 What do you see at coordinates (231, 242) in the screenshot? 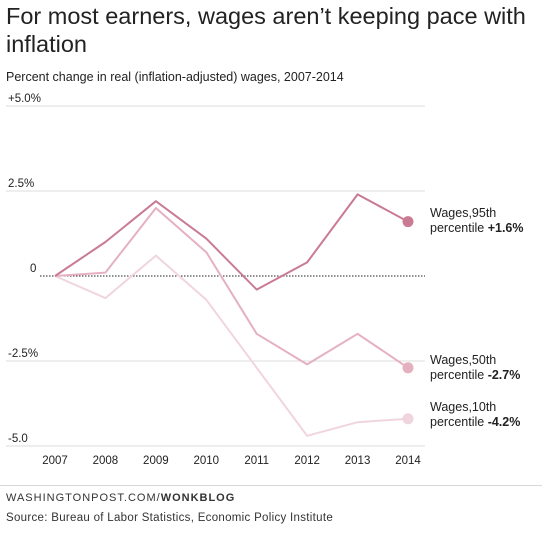
I see `series-line-p95` at bounding box center [231, 242].